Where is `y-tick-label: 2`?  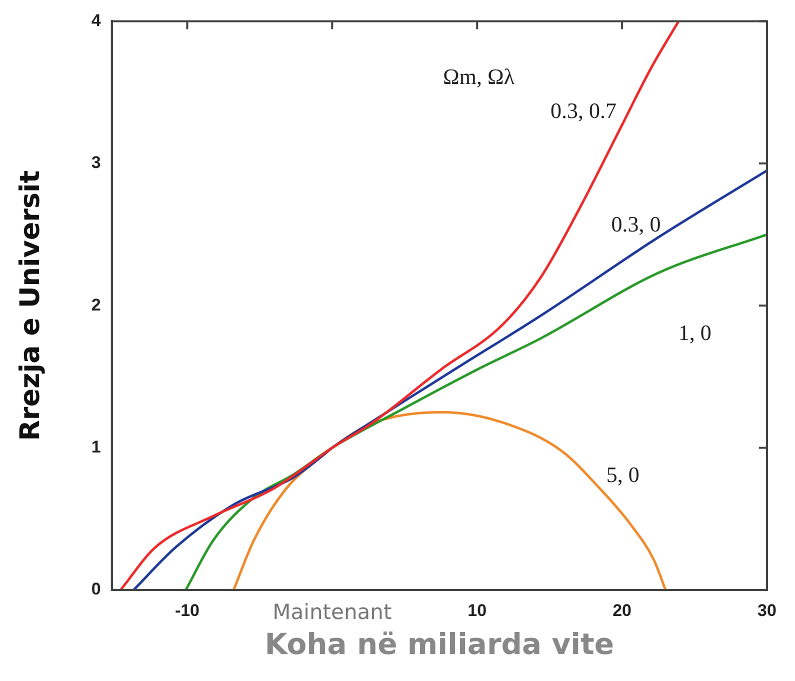
y-tick-label: 2 is located at coordinates (96, 304).